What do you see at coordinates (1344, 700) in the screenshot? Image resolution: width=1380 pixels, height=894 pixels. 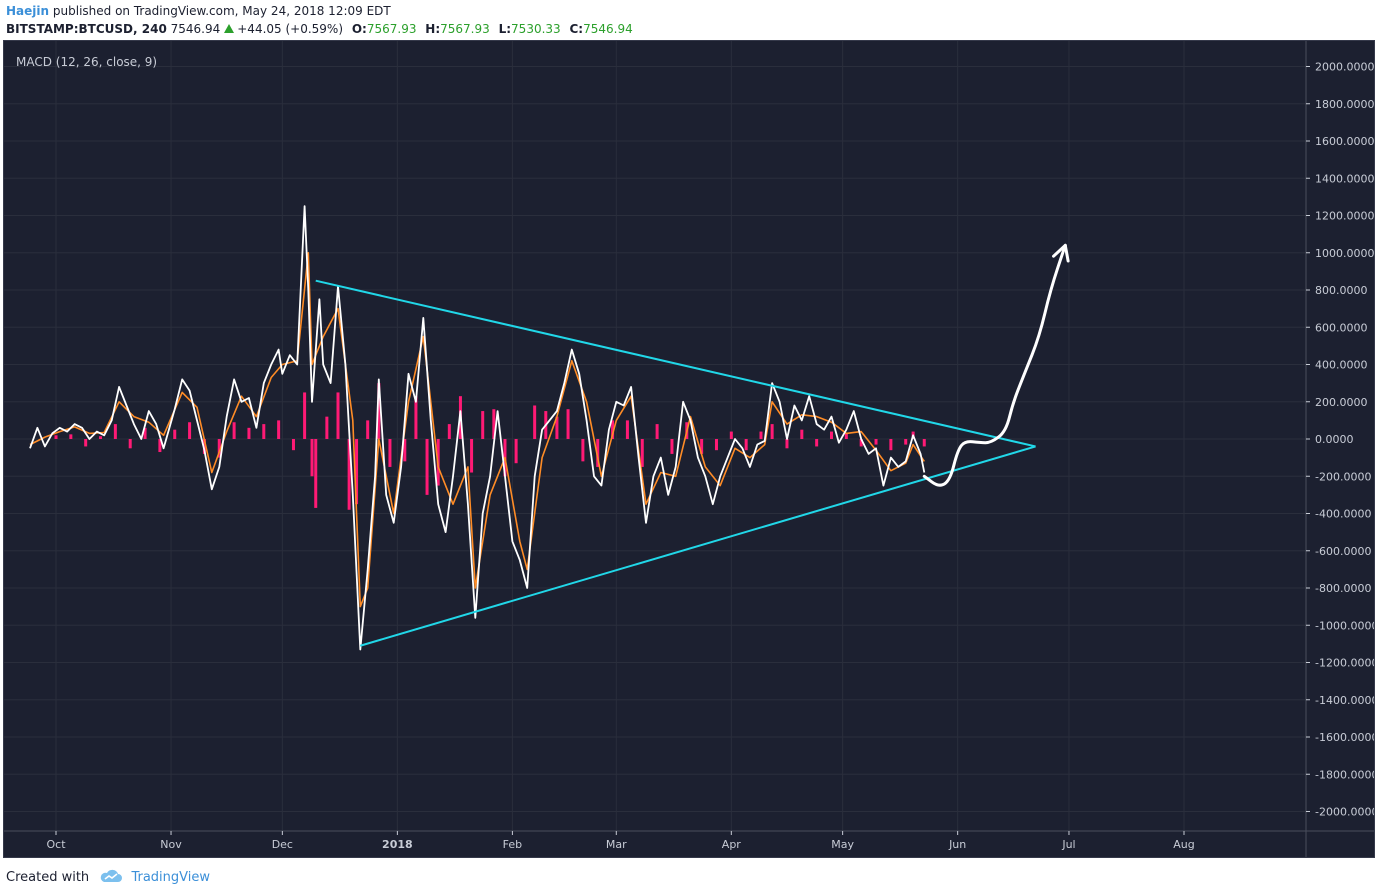 I see `y-tick-label: -1400.0000` at bounding box center [1344, 700].